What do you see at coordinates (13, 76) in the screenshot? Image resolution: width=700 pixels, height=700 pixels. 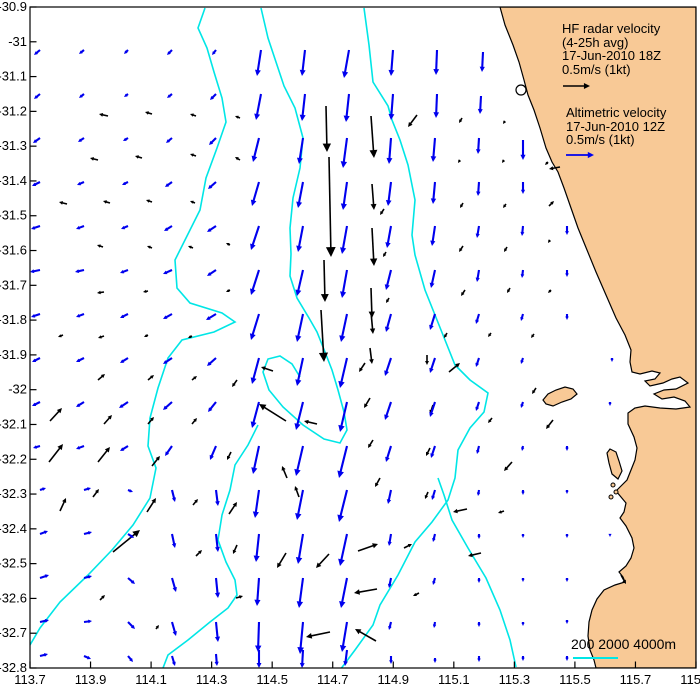 I see `y-tick-label: -31.1` at bounding box center [13, 76].